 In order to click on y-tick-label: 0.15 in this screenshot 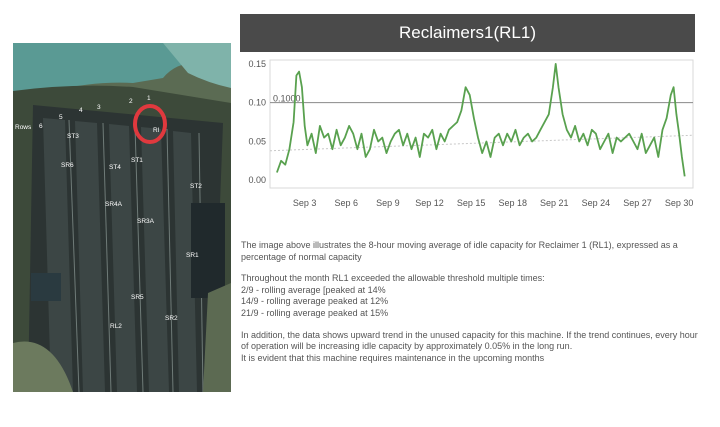, I will do `click(257, 64)`.